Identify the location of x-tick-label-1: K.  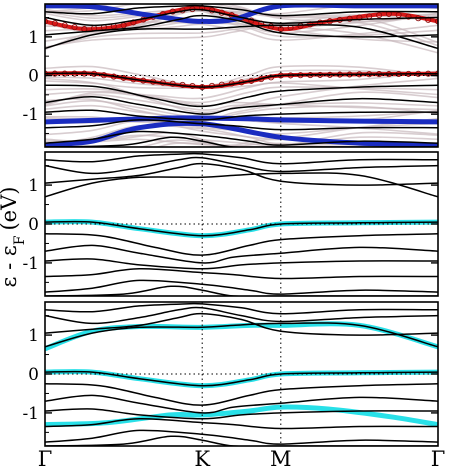
(202, 458).